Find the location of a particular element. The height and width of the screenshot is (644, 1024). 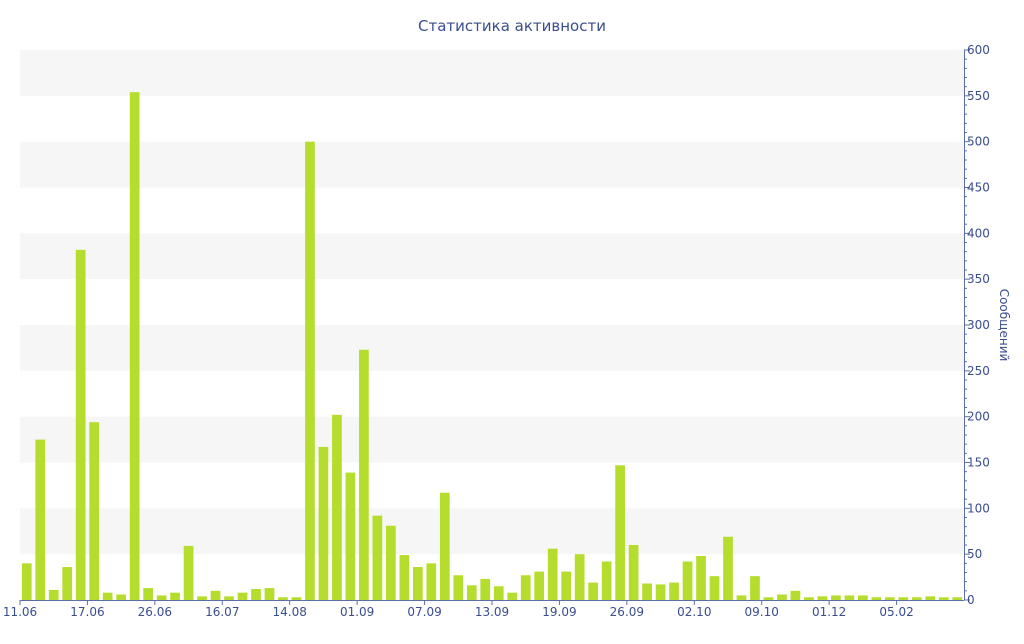

x-tick-label: 07.09 is located at coordinates (424, 612).